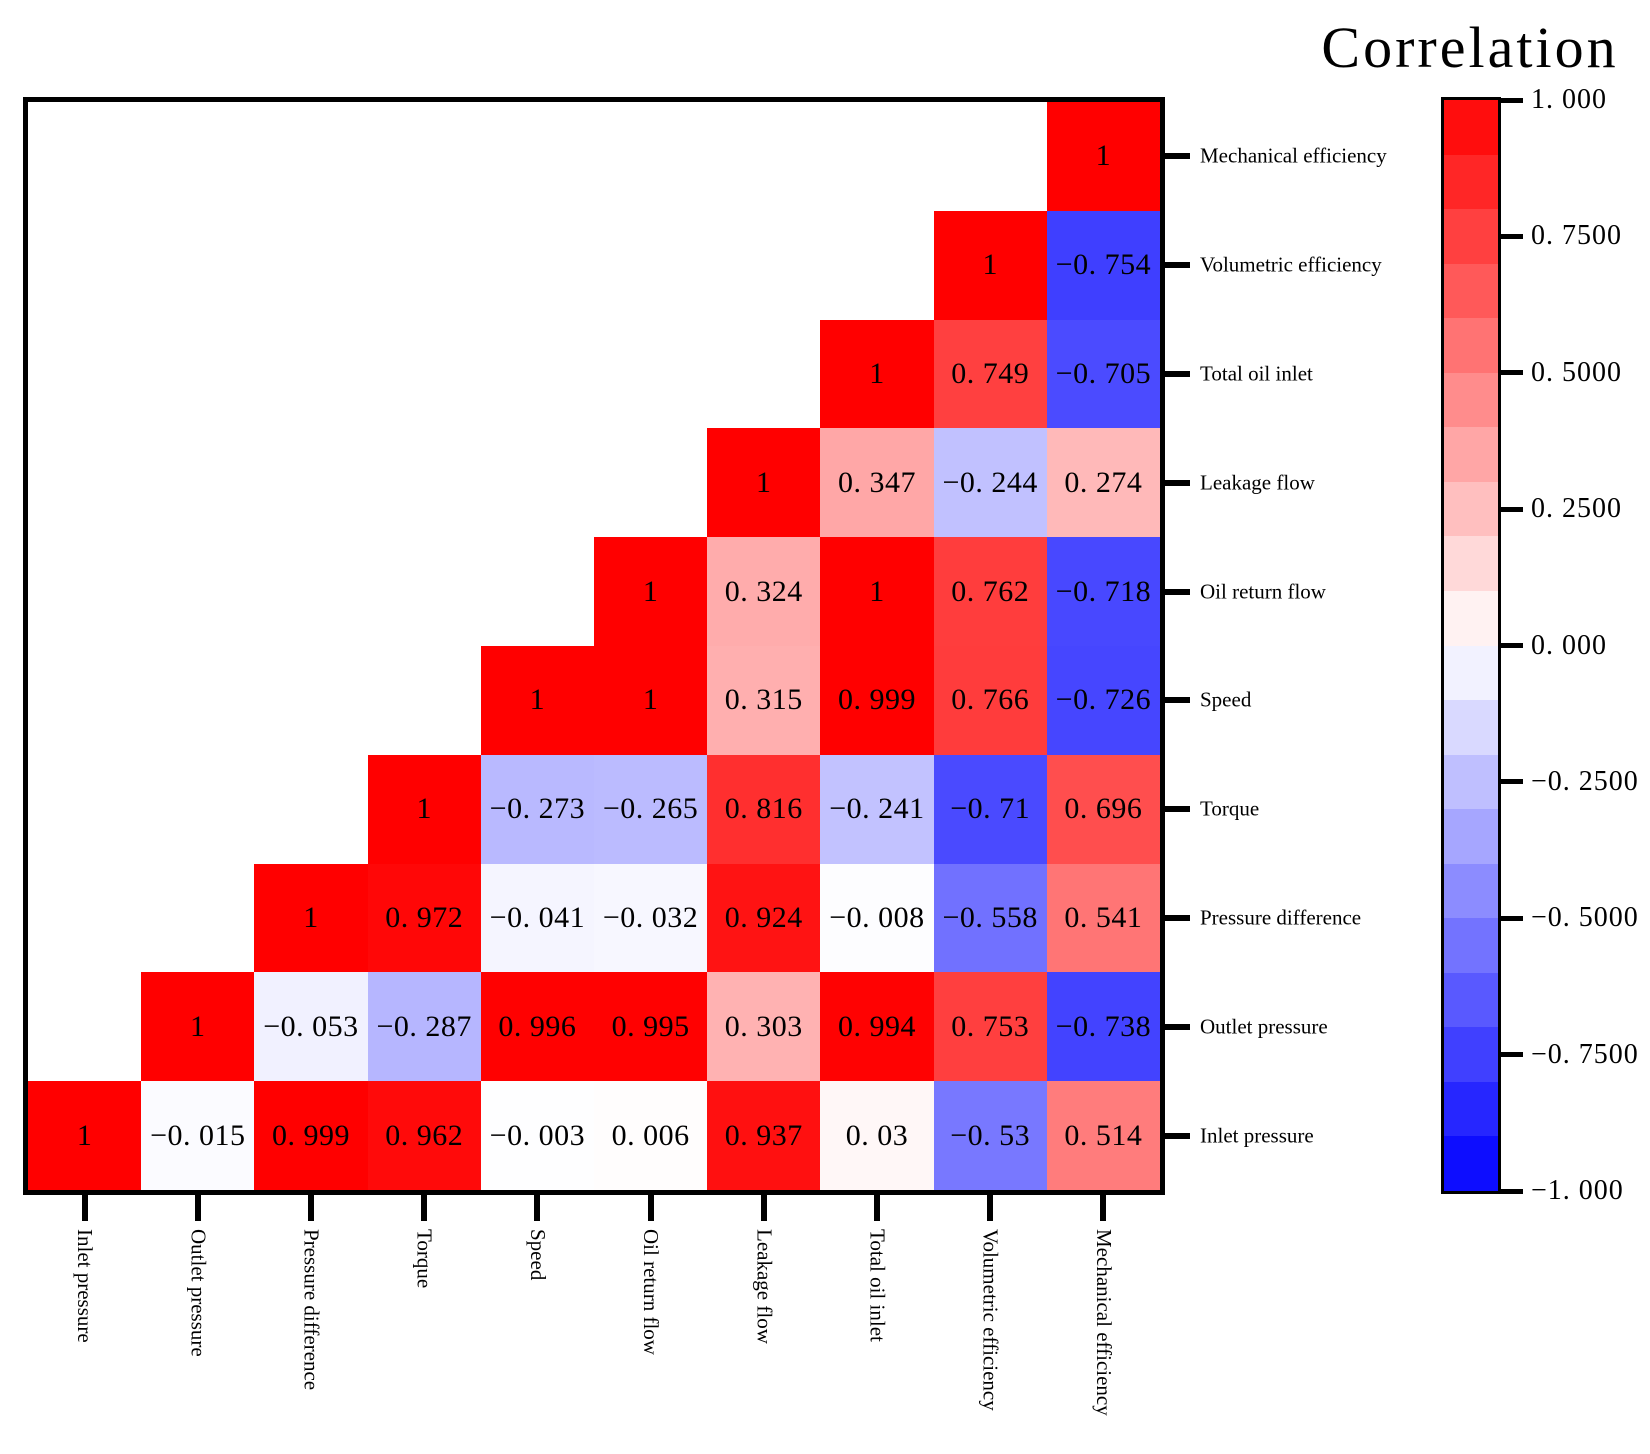 The height and width of the screenshot is (1454, 1650). Describe the element at coordinates (1291, 264) in the screenshot. I see `y-axis-label: Volumetric efficiency` at that location.